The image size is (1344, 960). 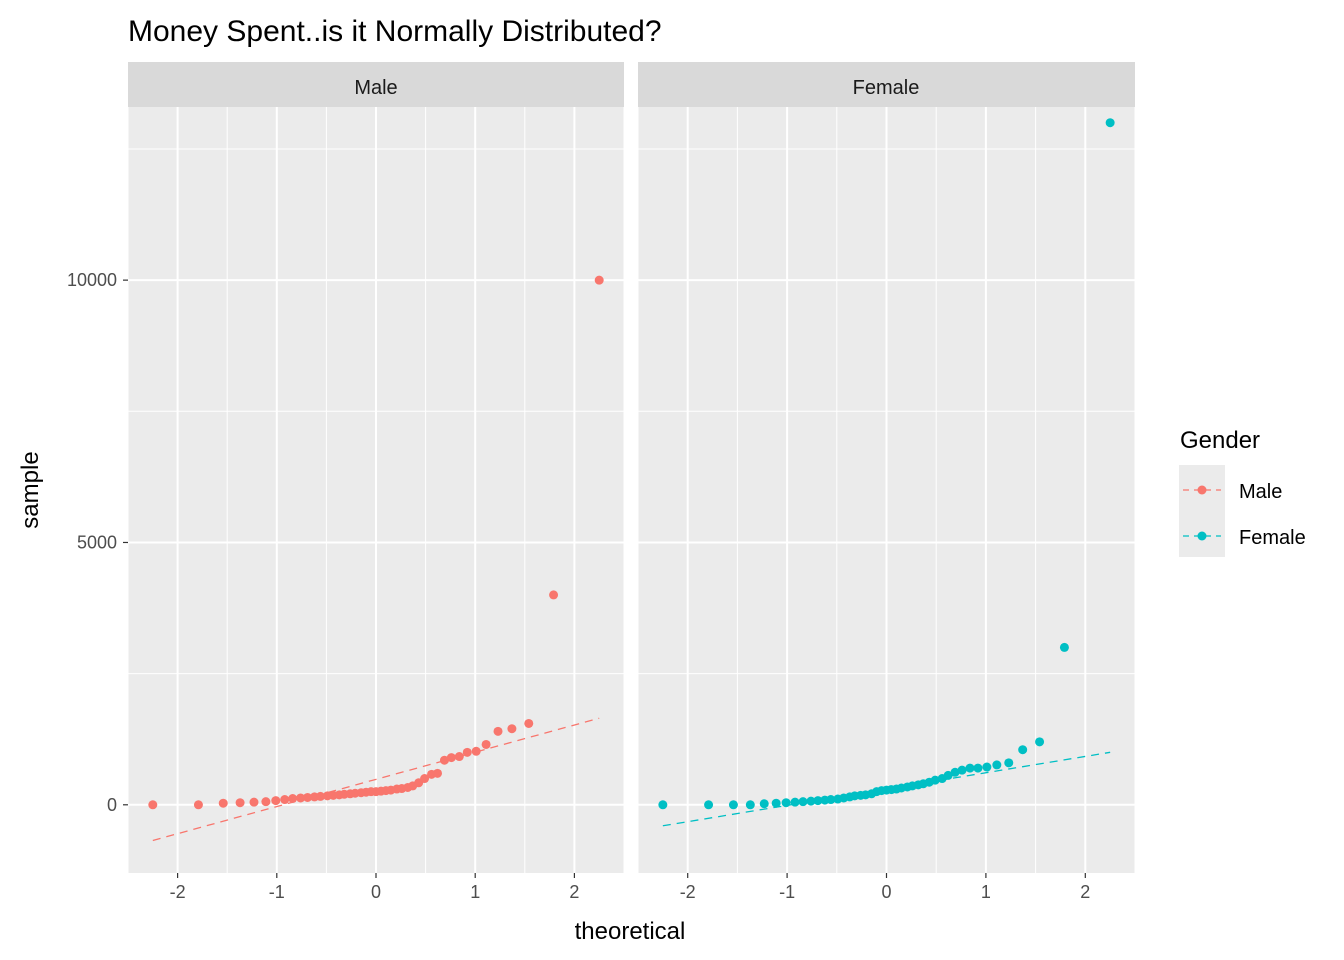 I want to click on strip-male, so click(x=376, y=84).